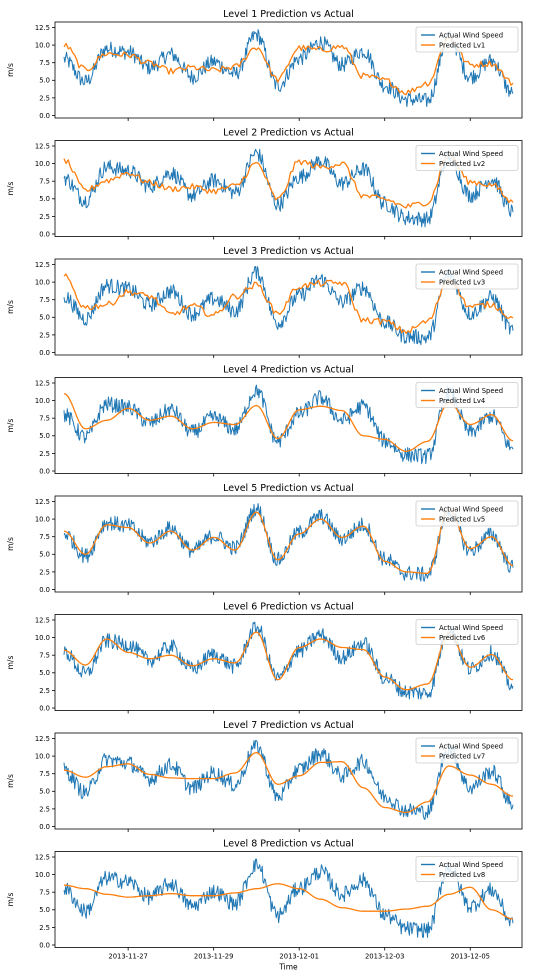  I want to click on panel-title: Level 8 Prediction vs Actual, so click(288, 844).